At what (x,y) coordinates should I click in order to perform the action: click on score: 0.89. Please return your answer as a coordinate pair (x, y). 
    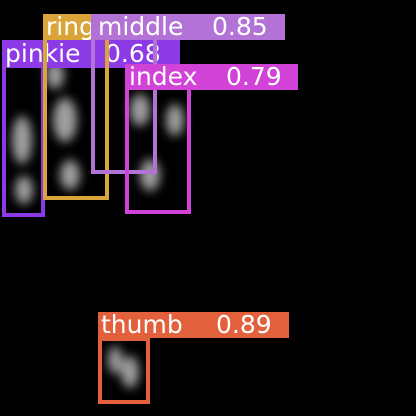
    Looking at the image, I should click on (244, 324).